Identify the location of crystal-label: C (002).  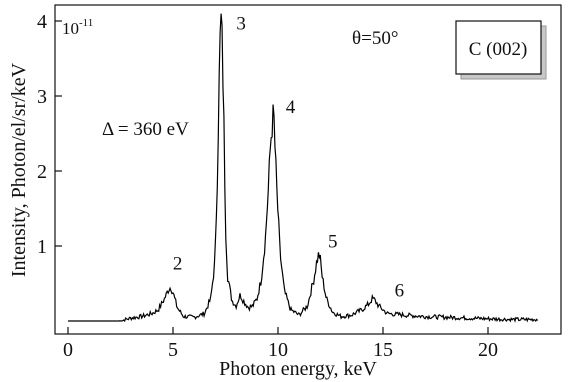
(498, 49).